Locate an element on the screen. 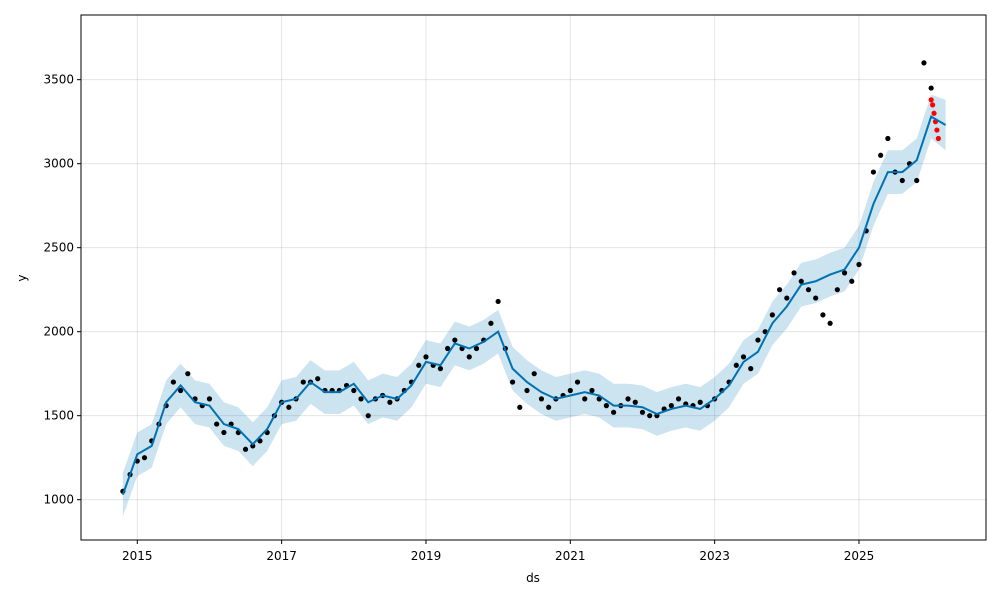  x-axis-label: ds is located at coordinates (533, 578).